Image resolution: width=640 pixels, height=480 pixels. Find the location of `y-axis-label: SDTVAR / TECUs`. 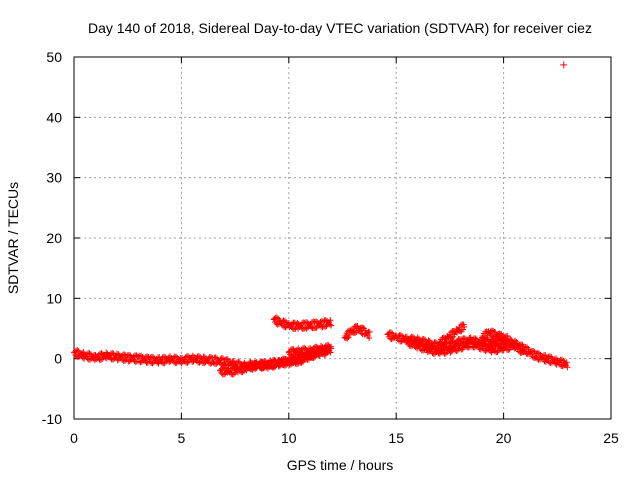

y-axis-label: SDTVAR / TECUs is located at coordinates (13, 238).